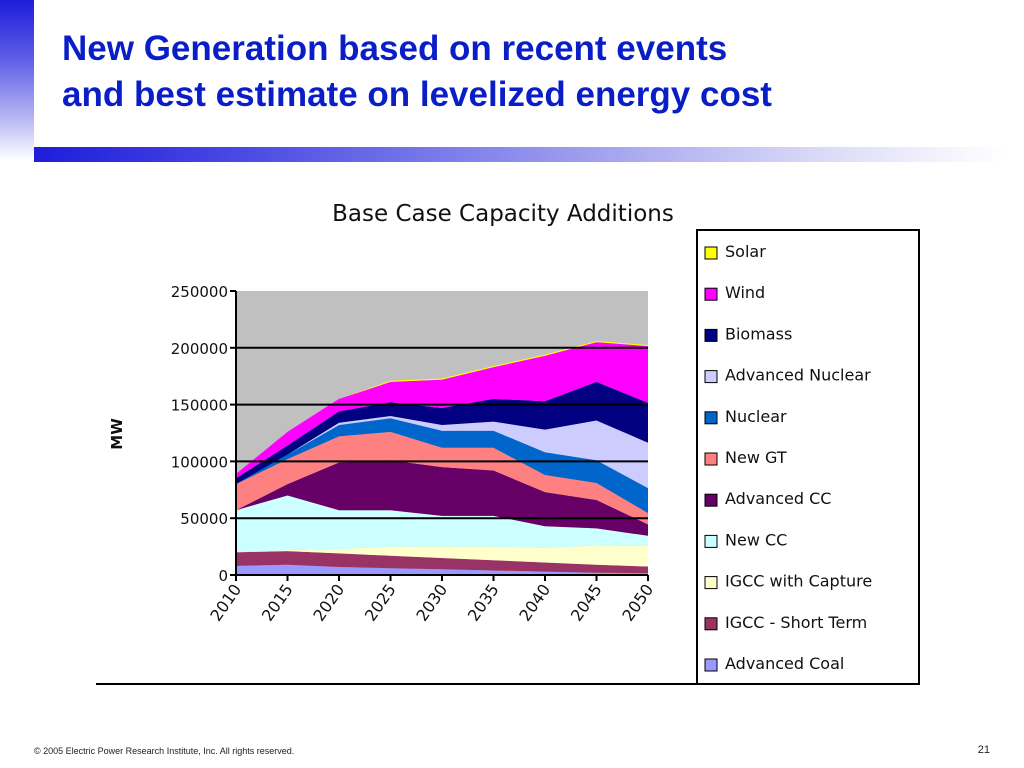 The height and width of the screenshot is (768, 1024). What do you see at coordinates (431, 602) in the screenshot?
I see `x-tick-label: 2030` at bounding box center [431, 602].